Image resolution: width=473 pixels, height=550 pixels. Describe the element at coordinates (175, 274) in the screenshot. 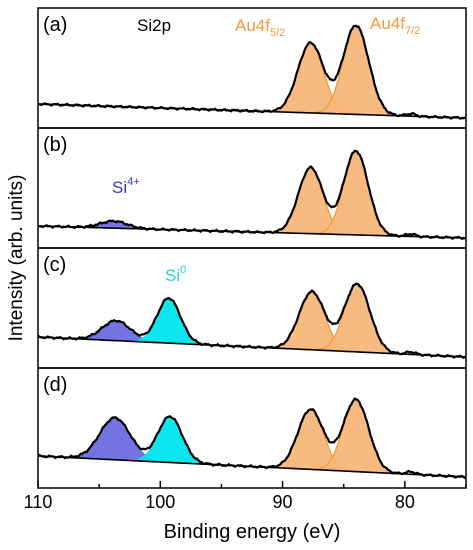

I see `annotation-label: Si0` at that location.